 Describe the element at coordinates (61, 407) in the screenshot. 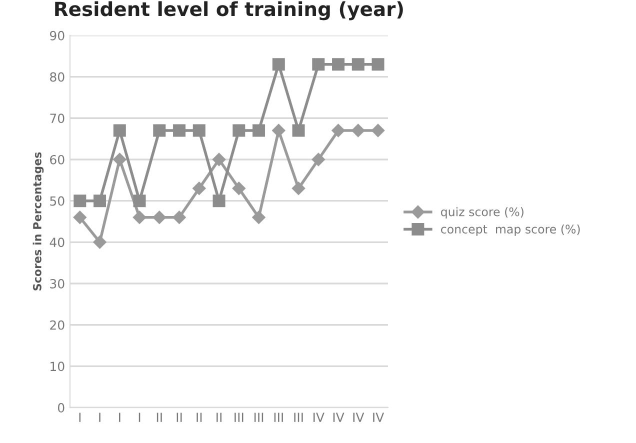

I see `y-tick-label: 0` at that location.